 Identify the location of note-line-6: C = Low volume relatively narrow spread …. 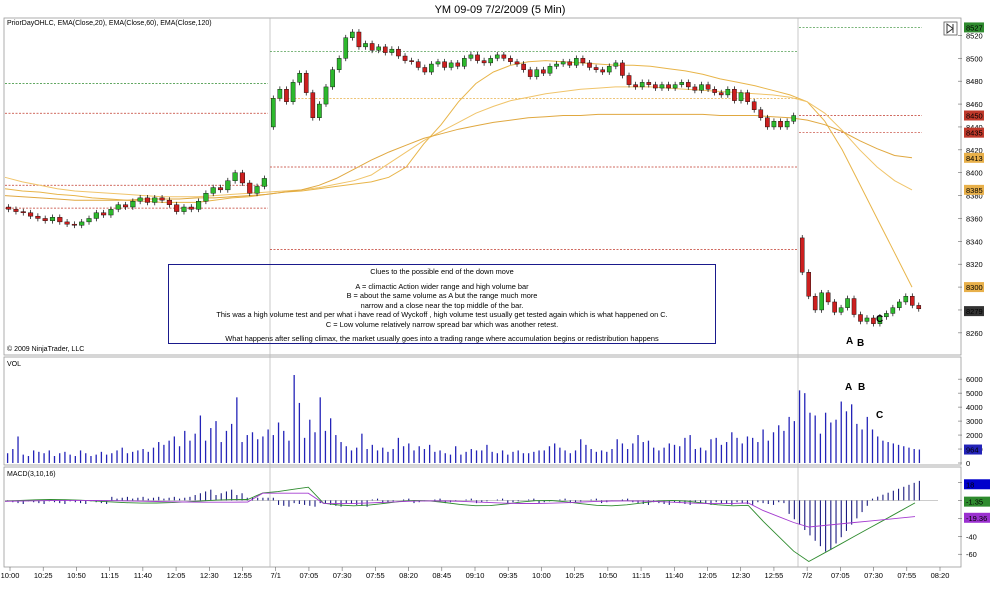
(442, 324).